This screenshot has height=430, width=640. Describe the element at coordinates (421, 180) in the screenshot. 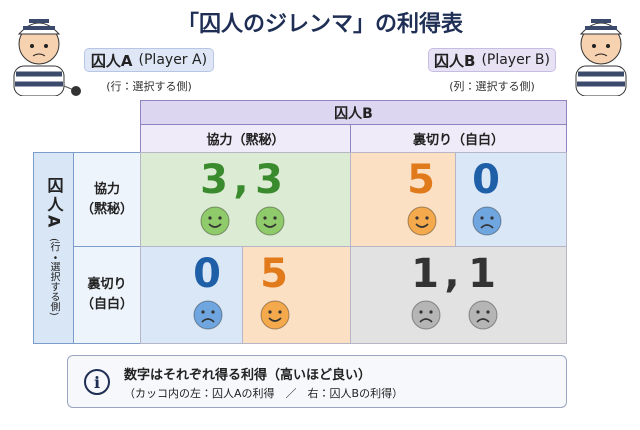

I see `payoff-a: 5` at that location.